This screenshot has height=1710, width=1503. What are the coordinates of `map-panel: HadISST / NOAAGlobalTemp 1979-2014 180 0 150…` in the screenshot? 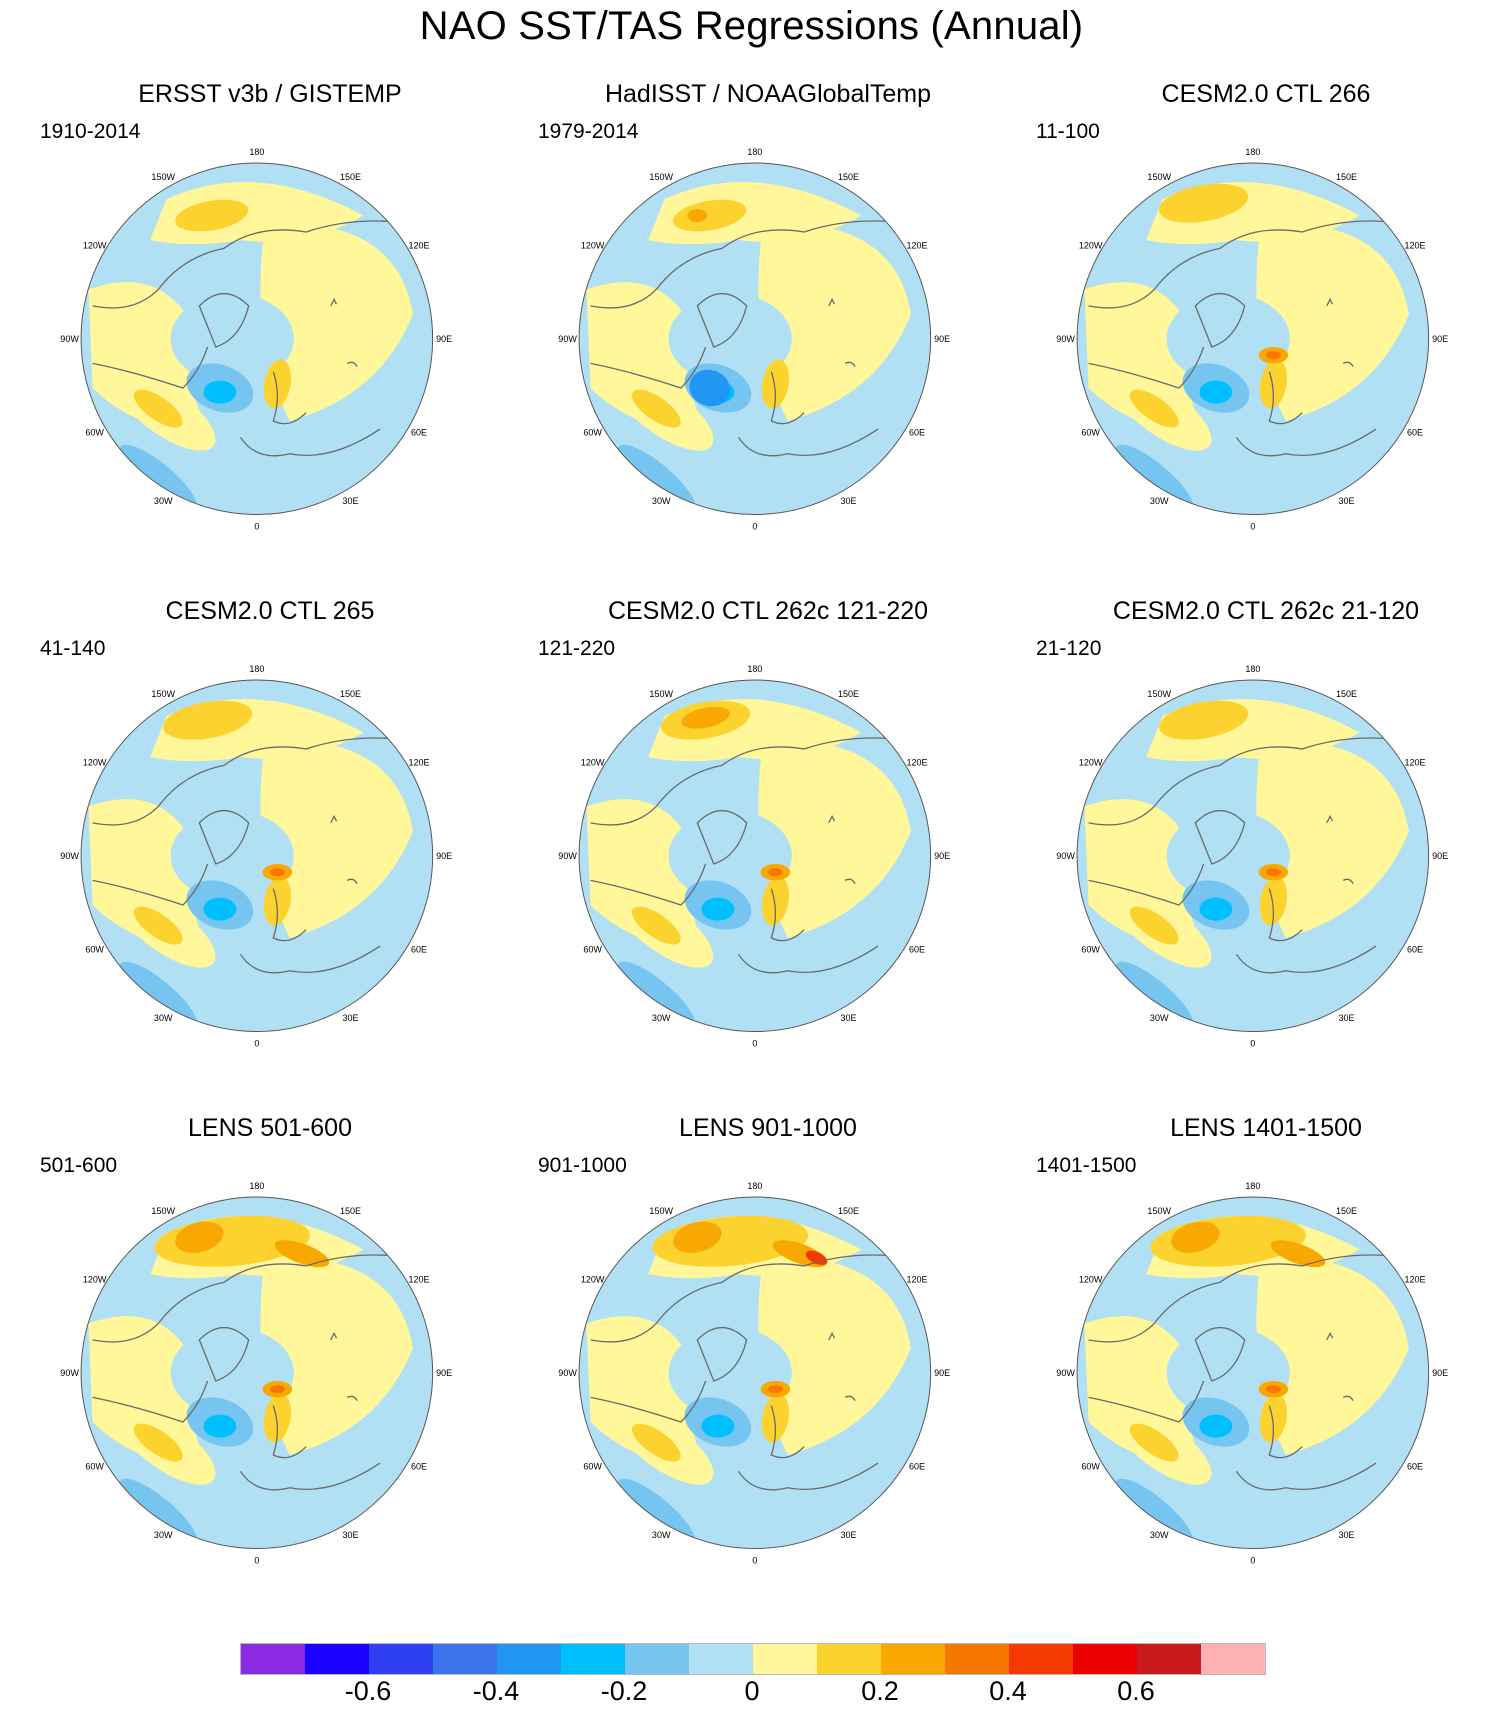 It's located at (768, 310).